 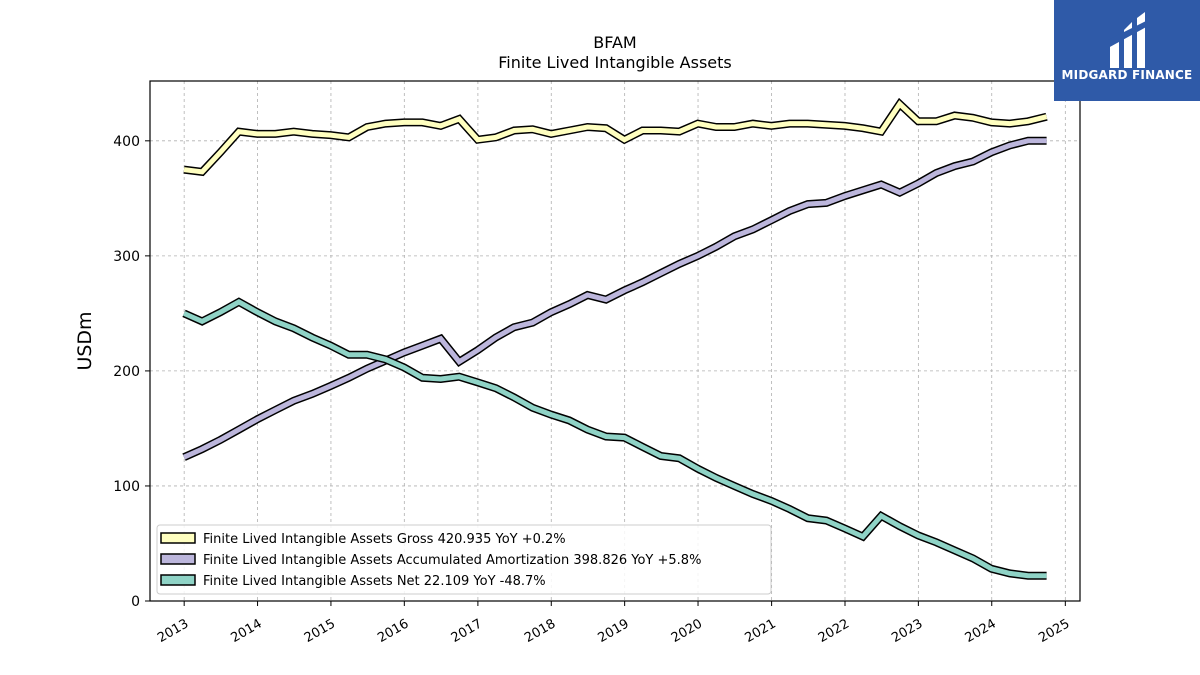 What do you see at coordinates (135, 602) in the screenshot?
I see `y-tick-label: 0` at bounding box center [135, 602].